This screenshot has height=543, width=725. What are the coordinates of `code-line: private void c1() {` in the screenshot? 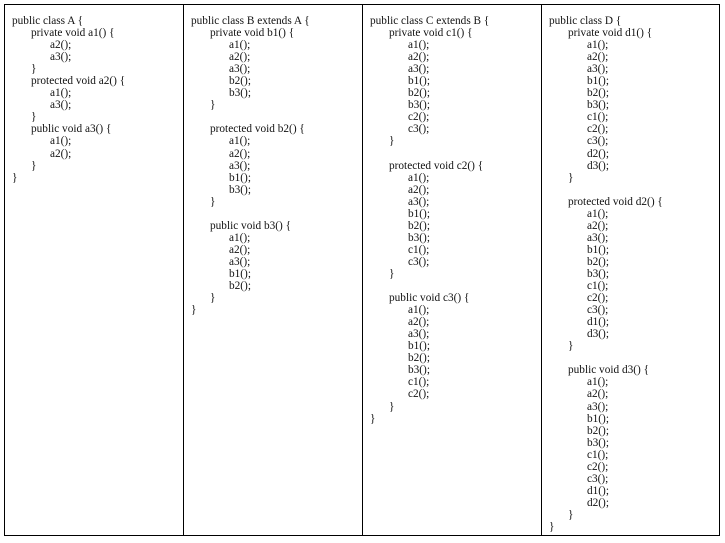 It's located at (431, 33).